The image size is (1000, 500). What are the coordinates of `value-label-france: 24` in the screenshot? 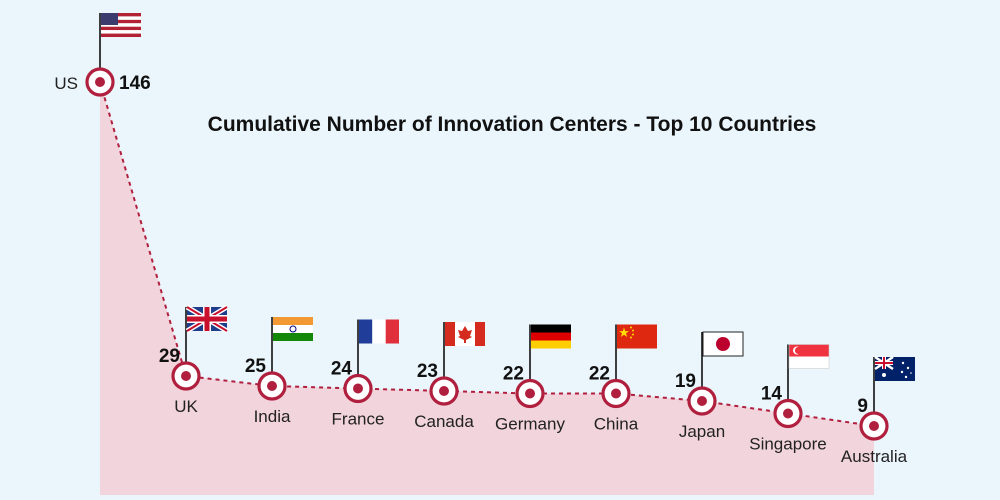 It's located at (342, 369).